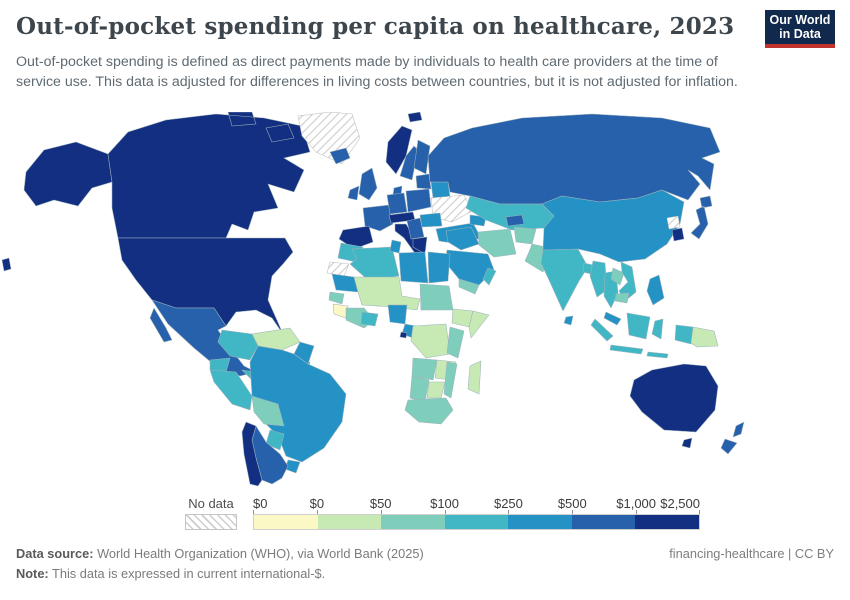  Describe the element at coordinates (474, 377) in the screenshot. I see `region-madagascar` at that location.